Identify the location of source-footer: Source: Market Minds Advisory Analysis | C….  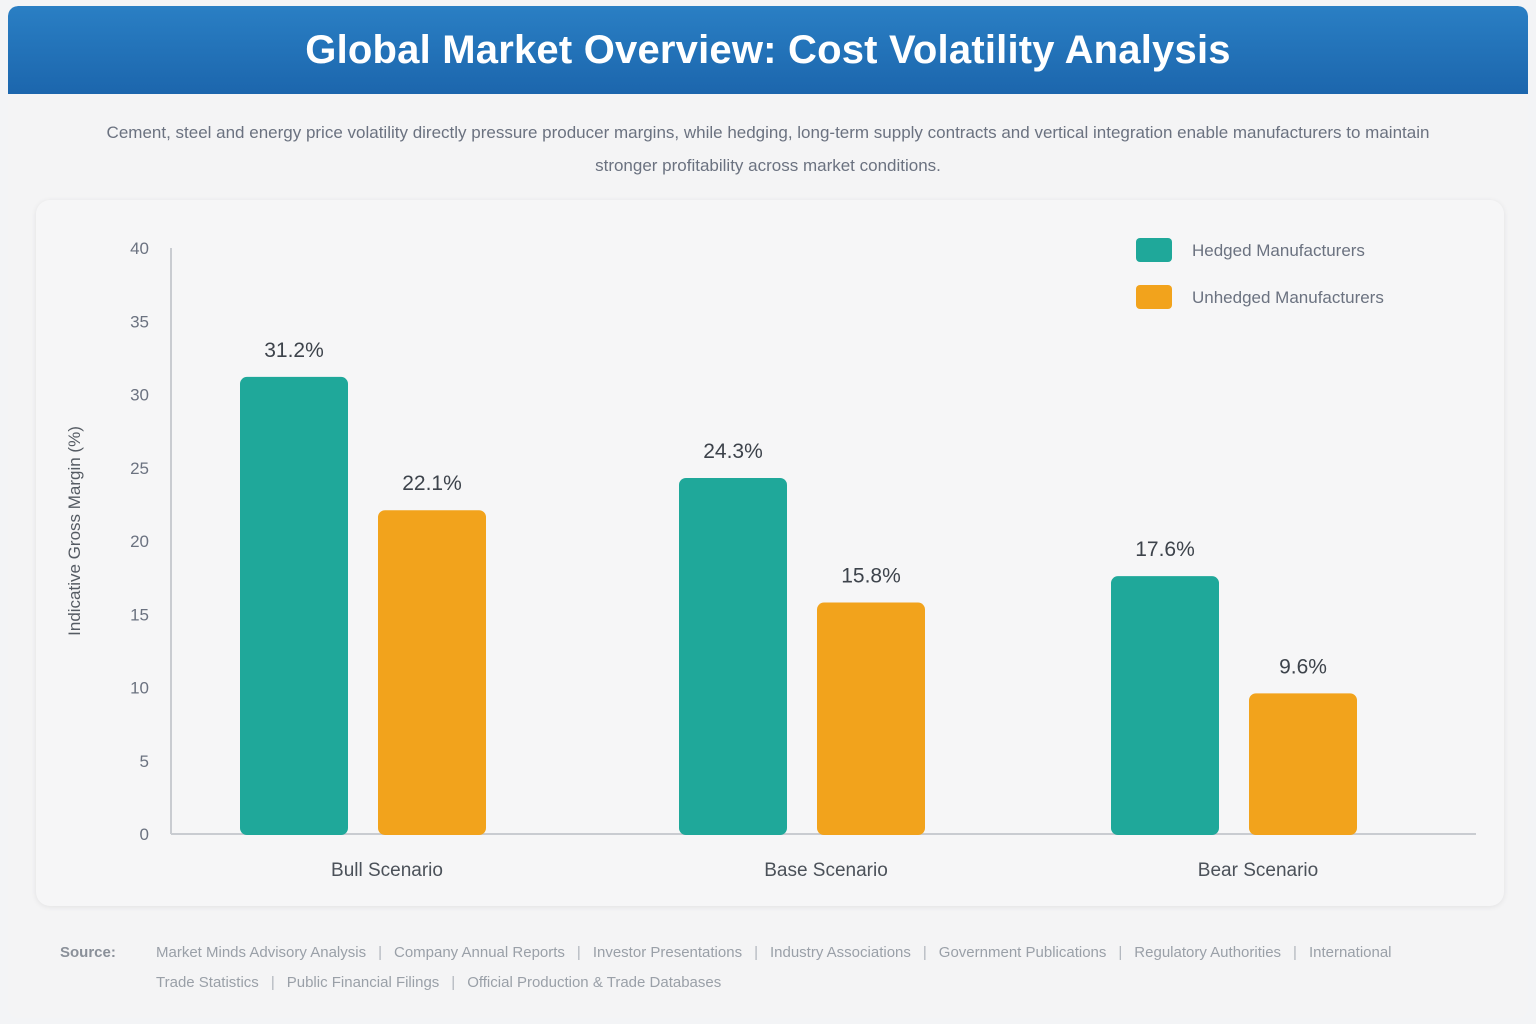
(750, 964).